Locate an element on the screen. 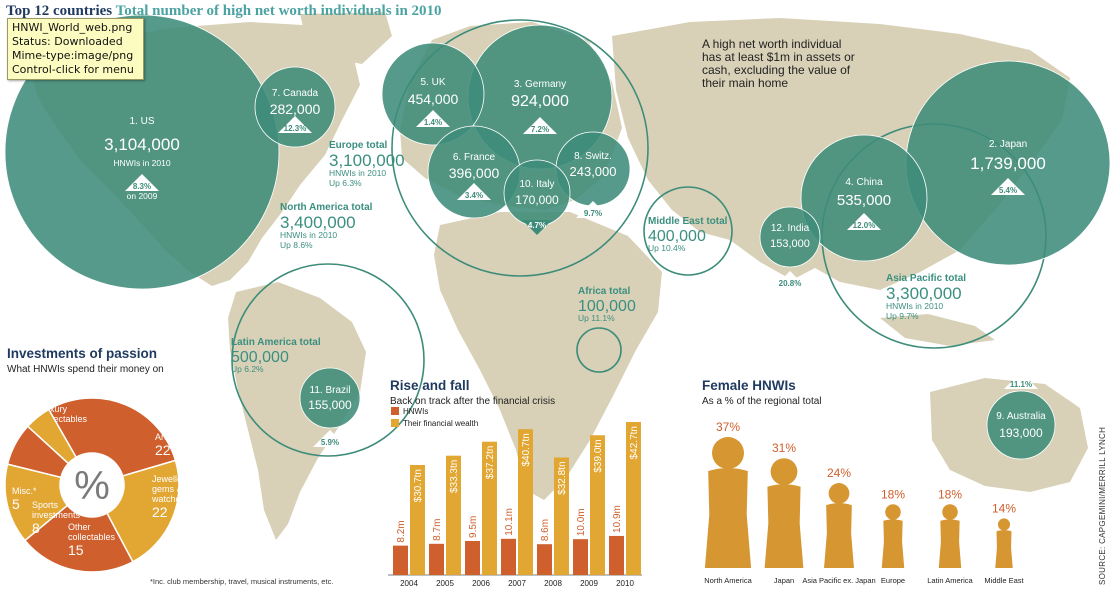 This screenshot has height=592, width=1117. pie-subtitle: What HNWIs spend their money on is located at coordinates (85, 369).